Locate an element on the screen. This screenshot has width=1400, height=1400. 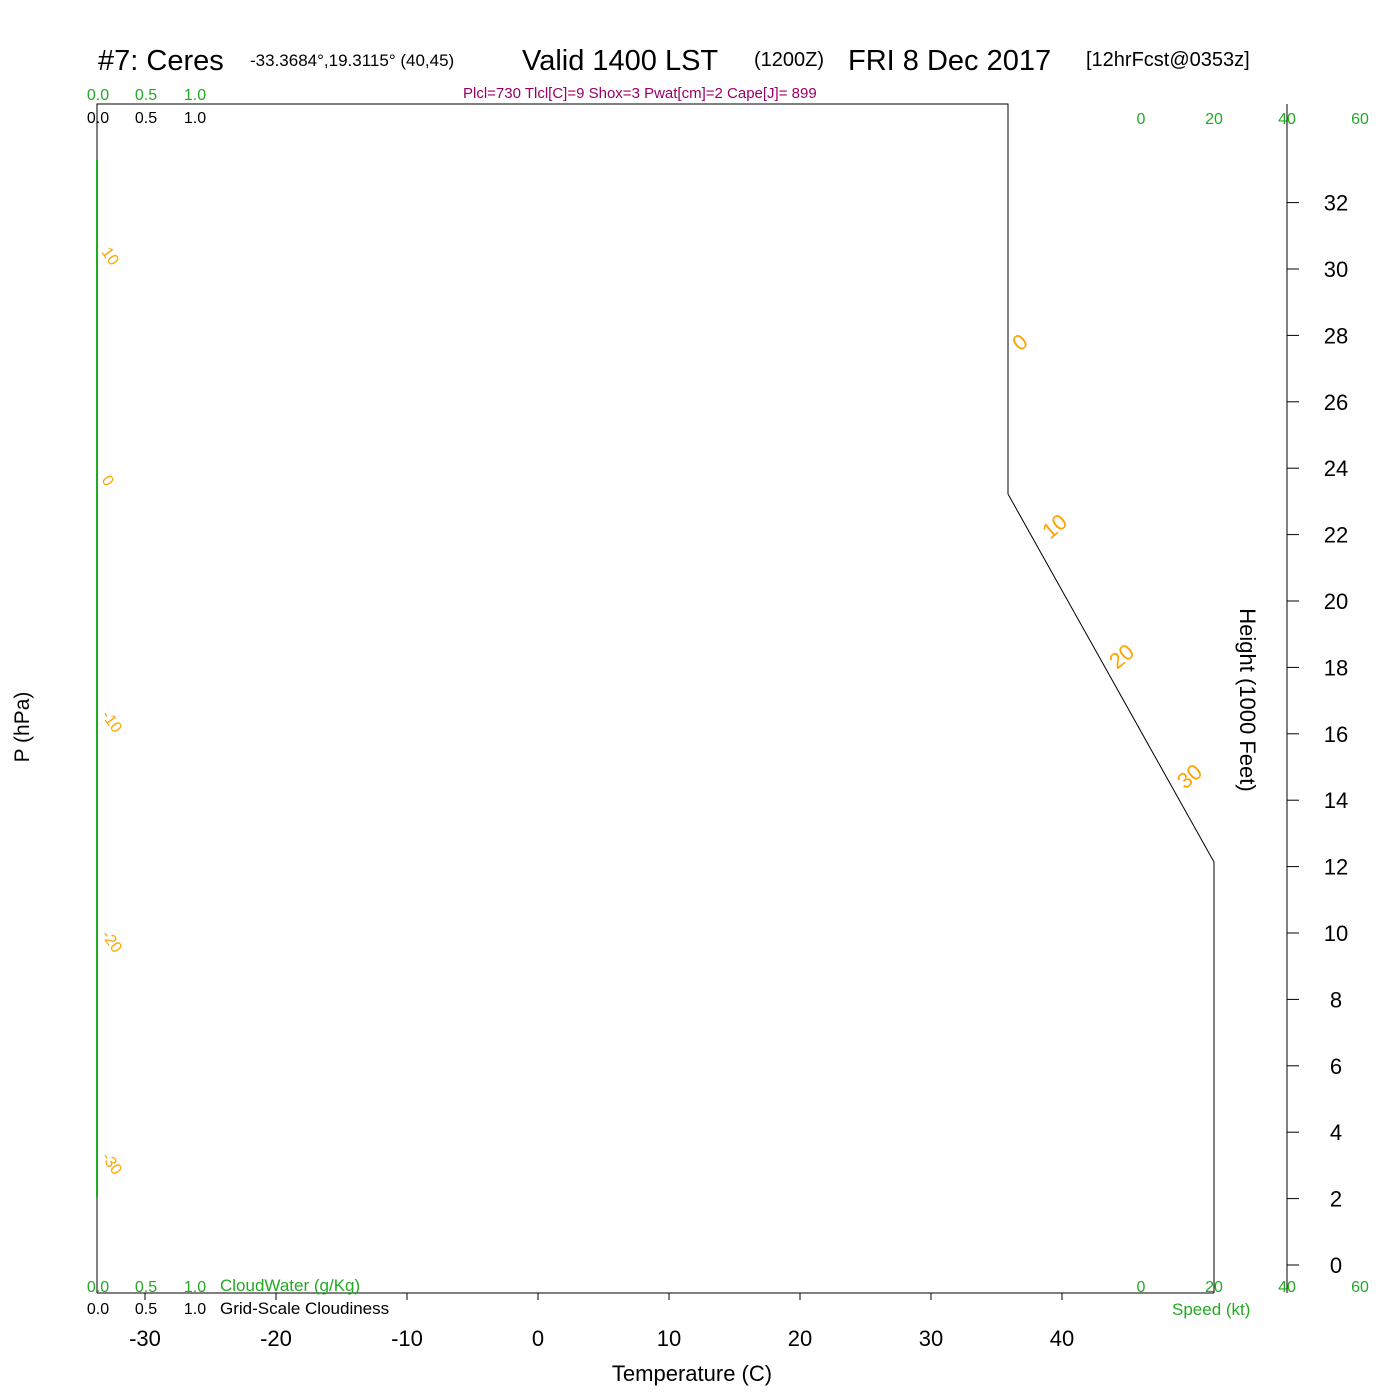
cloudiness-tick-bottom: 0.5 is located at coordinates (146, 1309).